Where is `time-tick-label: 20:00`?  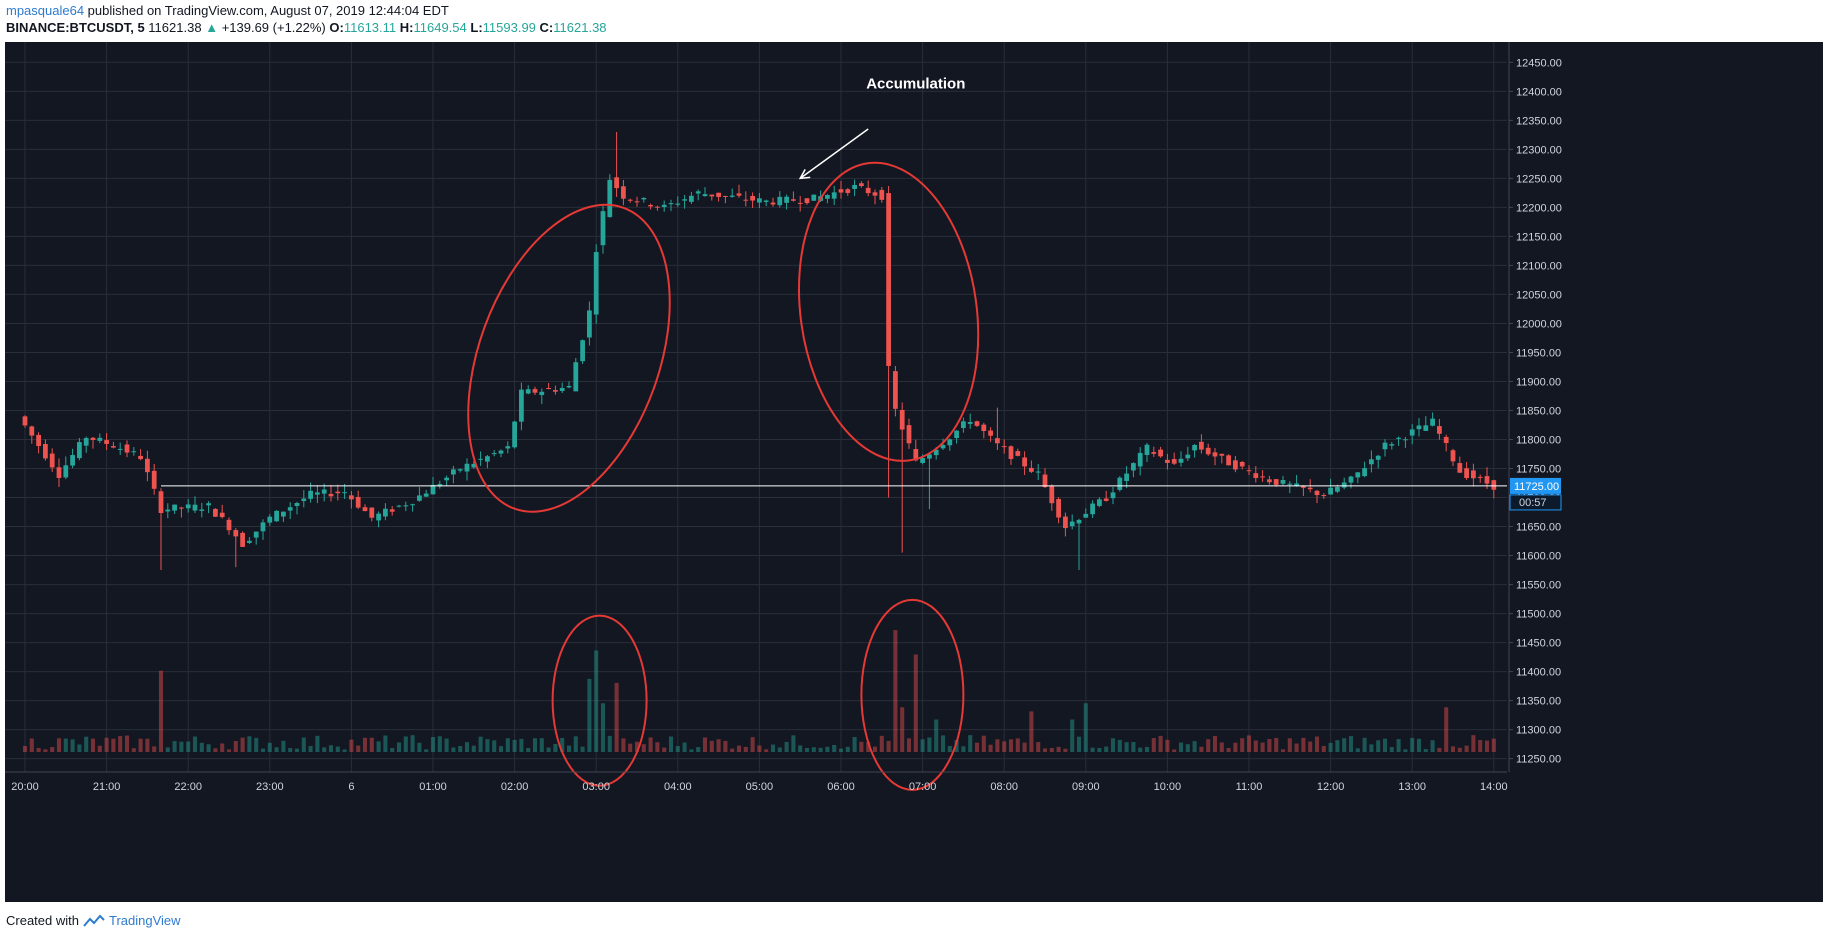
time-tick-label: 20:00 is located at coordinates (25, 787).